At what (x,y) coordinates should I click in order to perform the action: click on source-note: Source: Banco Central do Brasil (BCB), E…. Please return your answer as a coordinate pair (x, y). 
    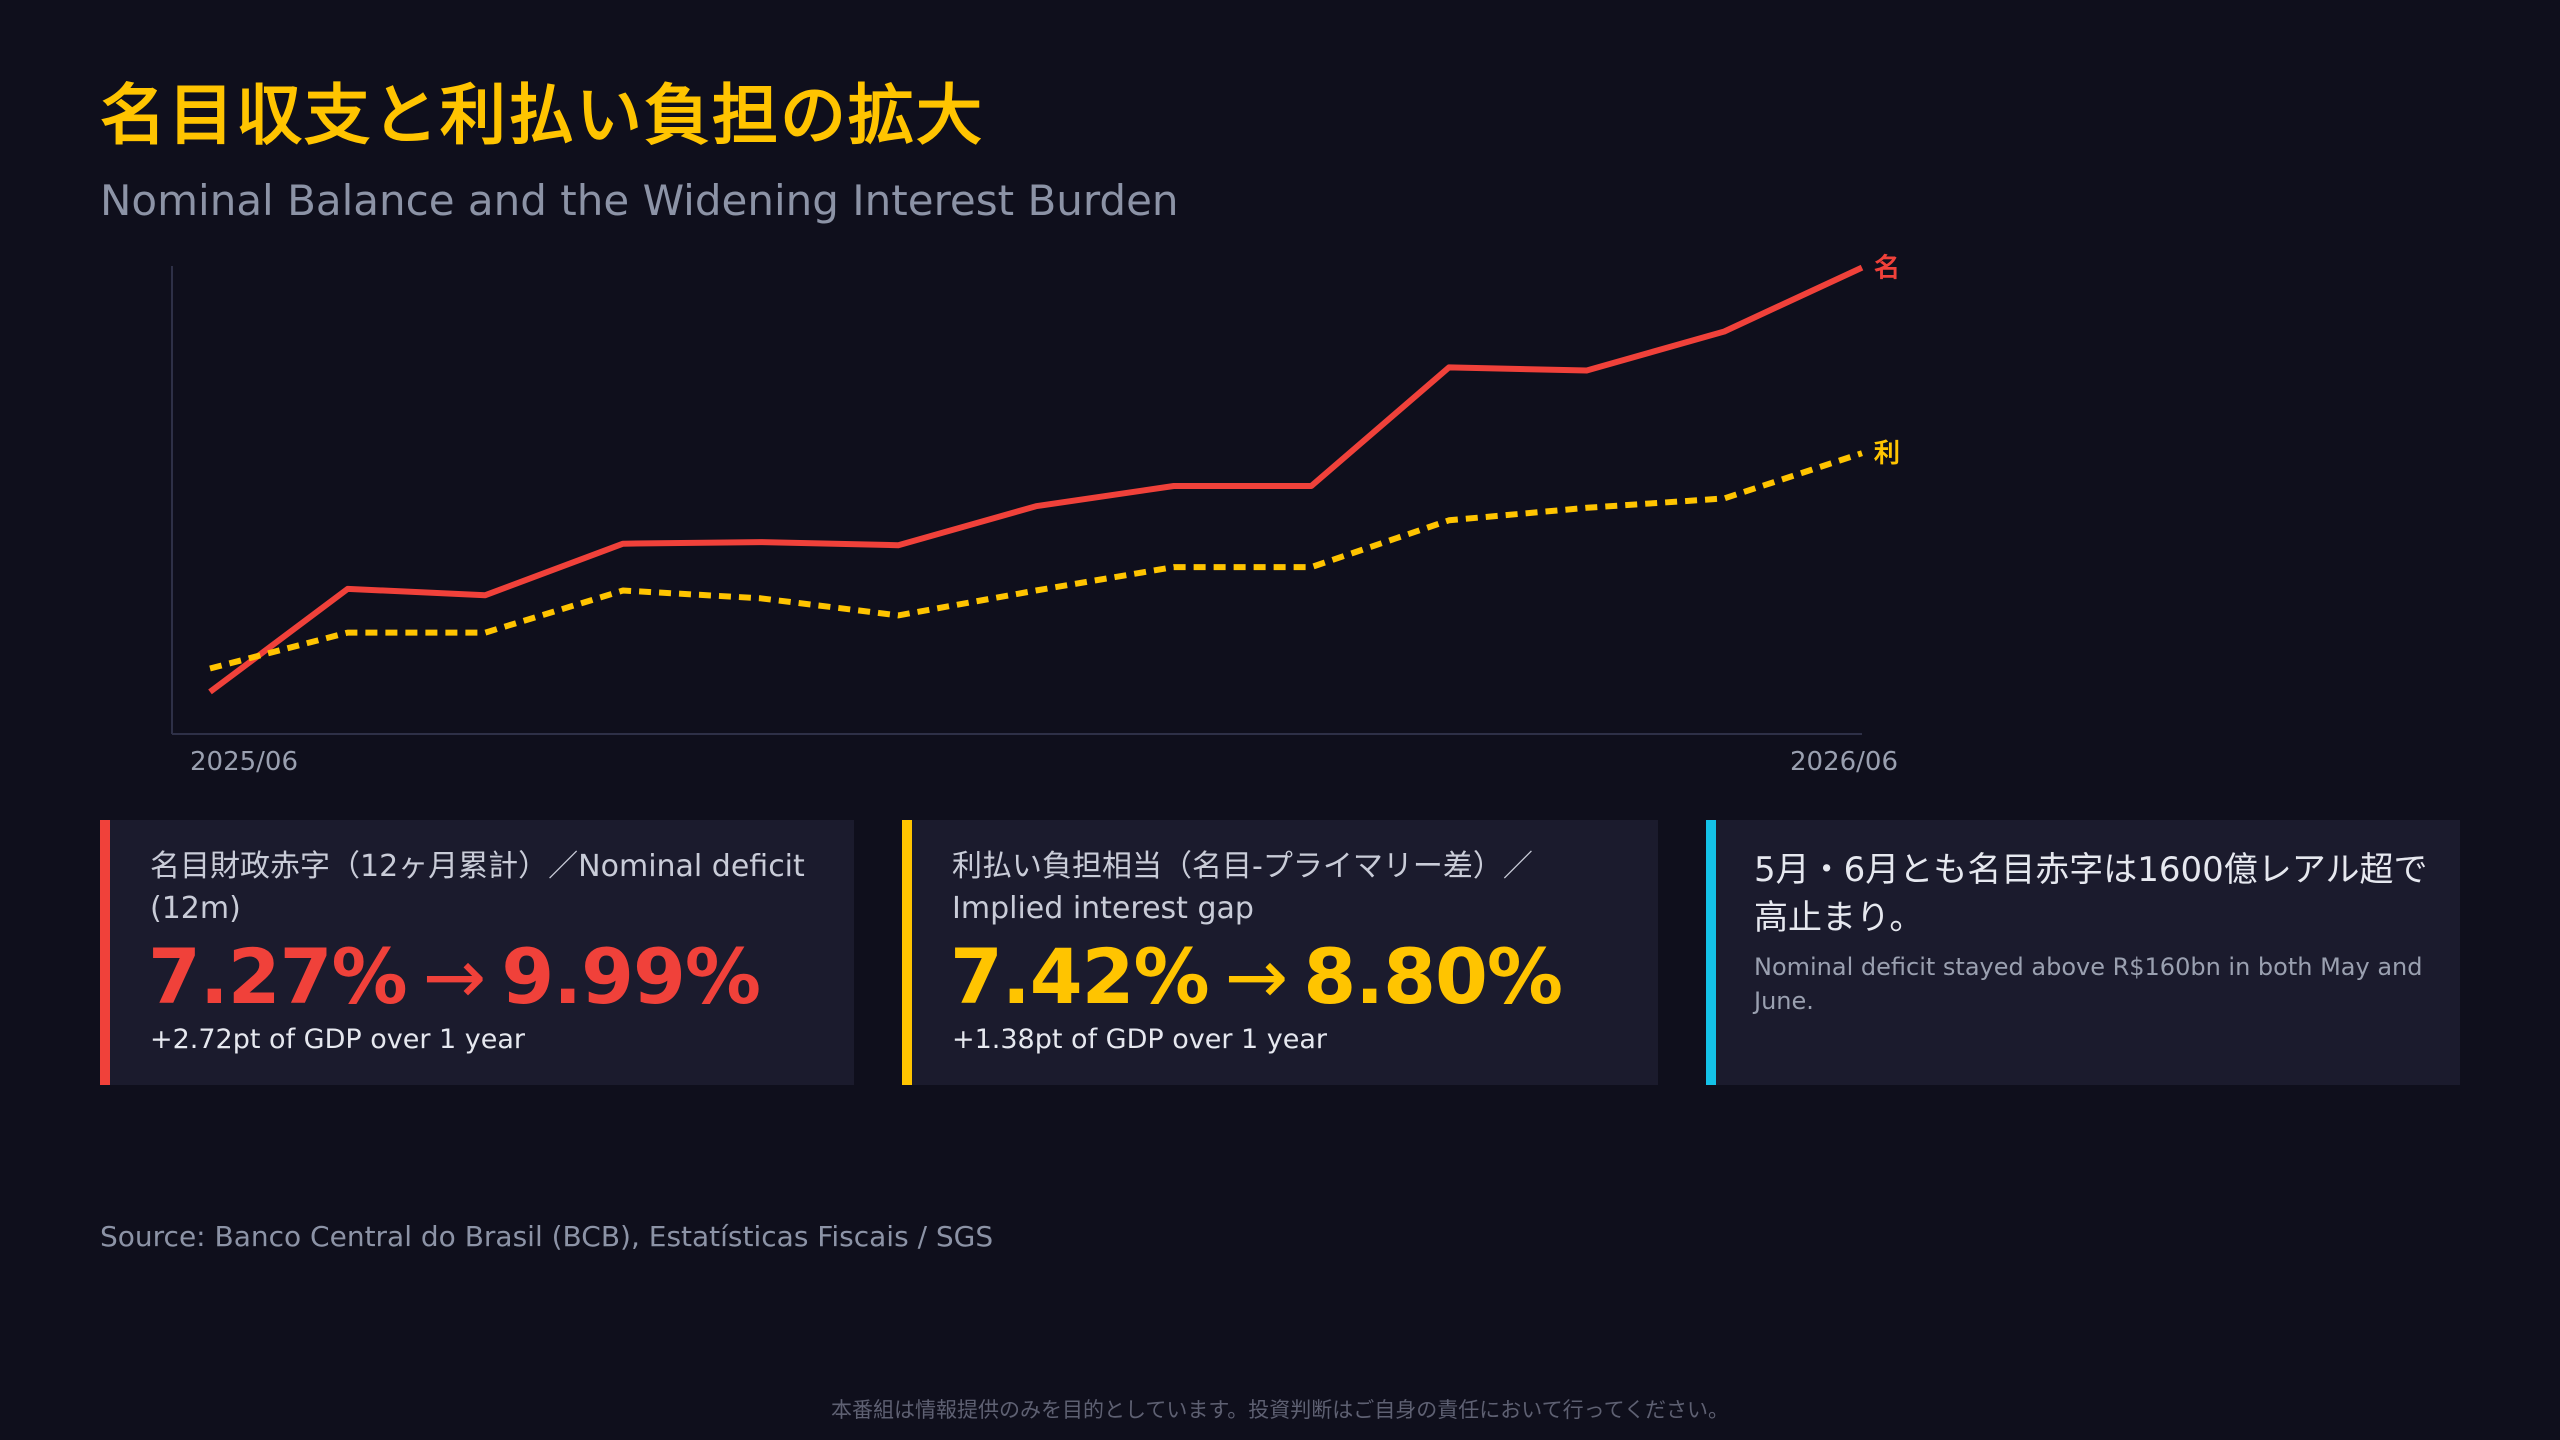
    Looking at the image, I should click on (547, 1236).